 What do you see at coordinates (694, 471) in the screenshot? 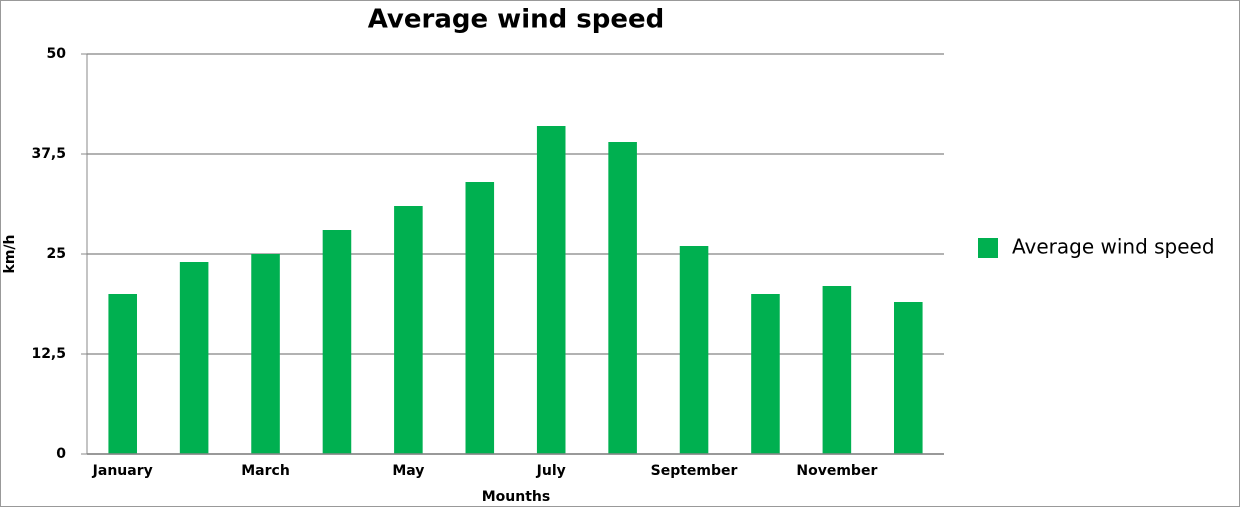
I see `x-tick-label: September` at bounding box center [694, 471].